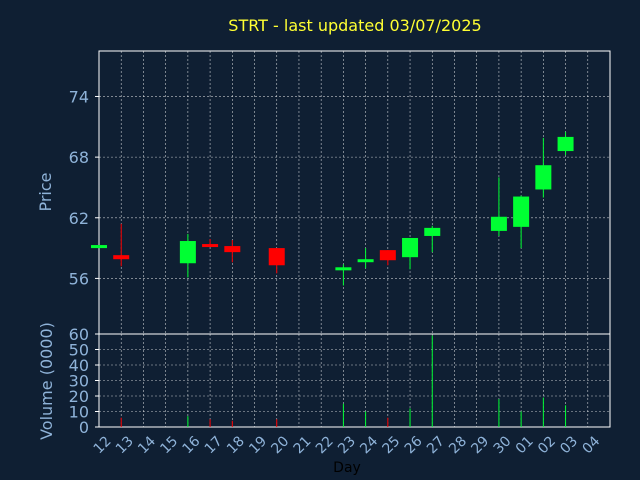 This screenshot has height=480, width=640. Describe the element at coordinates (79, 157) in the screenshot. I see `price-tick-label: 68` at that location.